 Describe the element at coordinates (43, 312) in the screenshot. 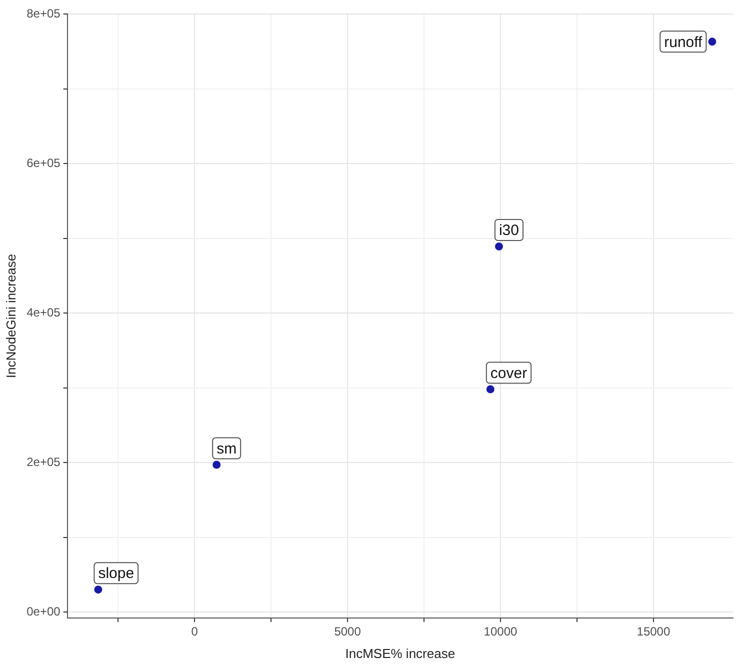

I see `y-tick-label: 4e+05` at that location.